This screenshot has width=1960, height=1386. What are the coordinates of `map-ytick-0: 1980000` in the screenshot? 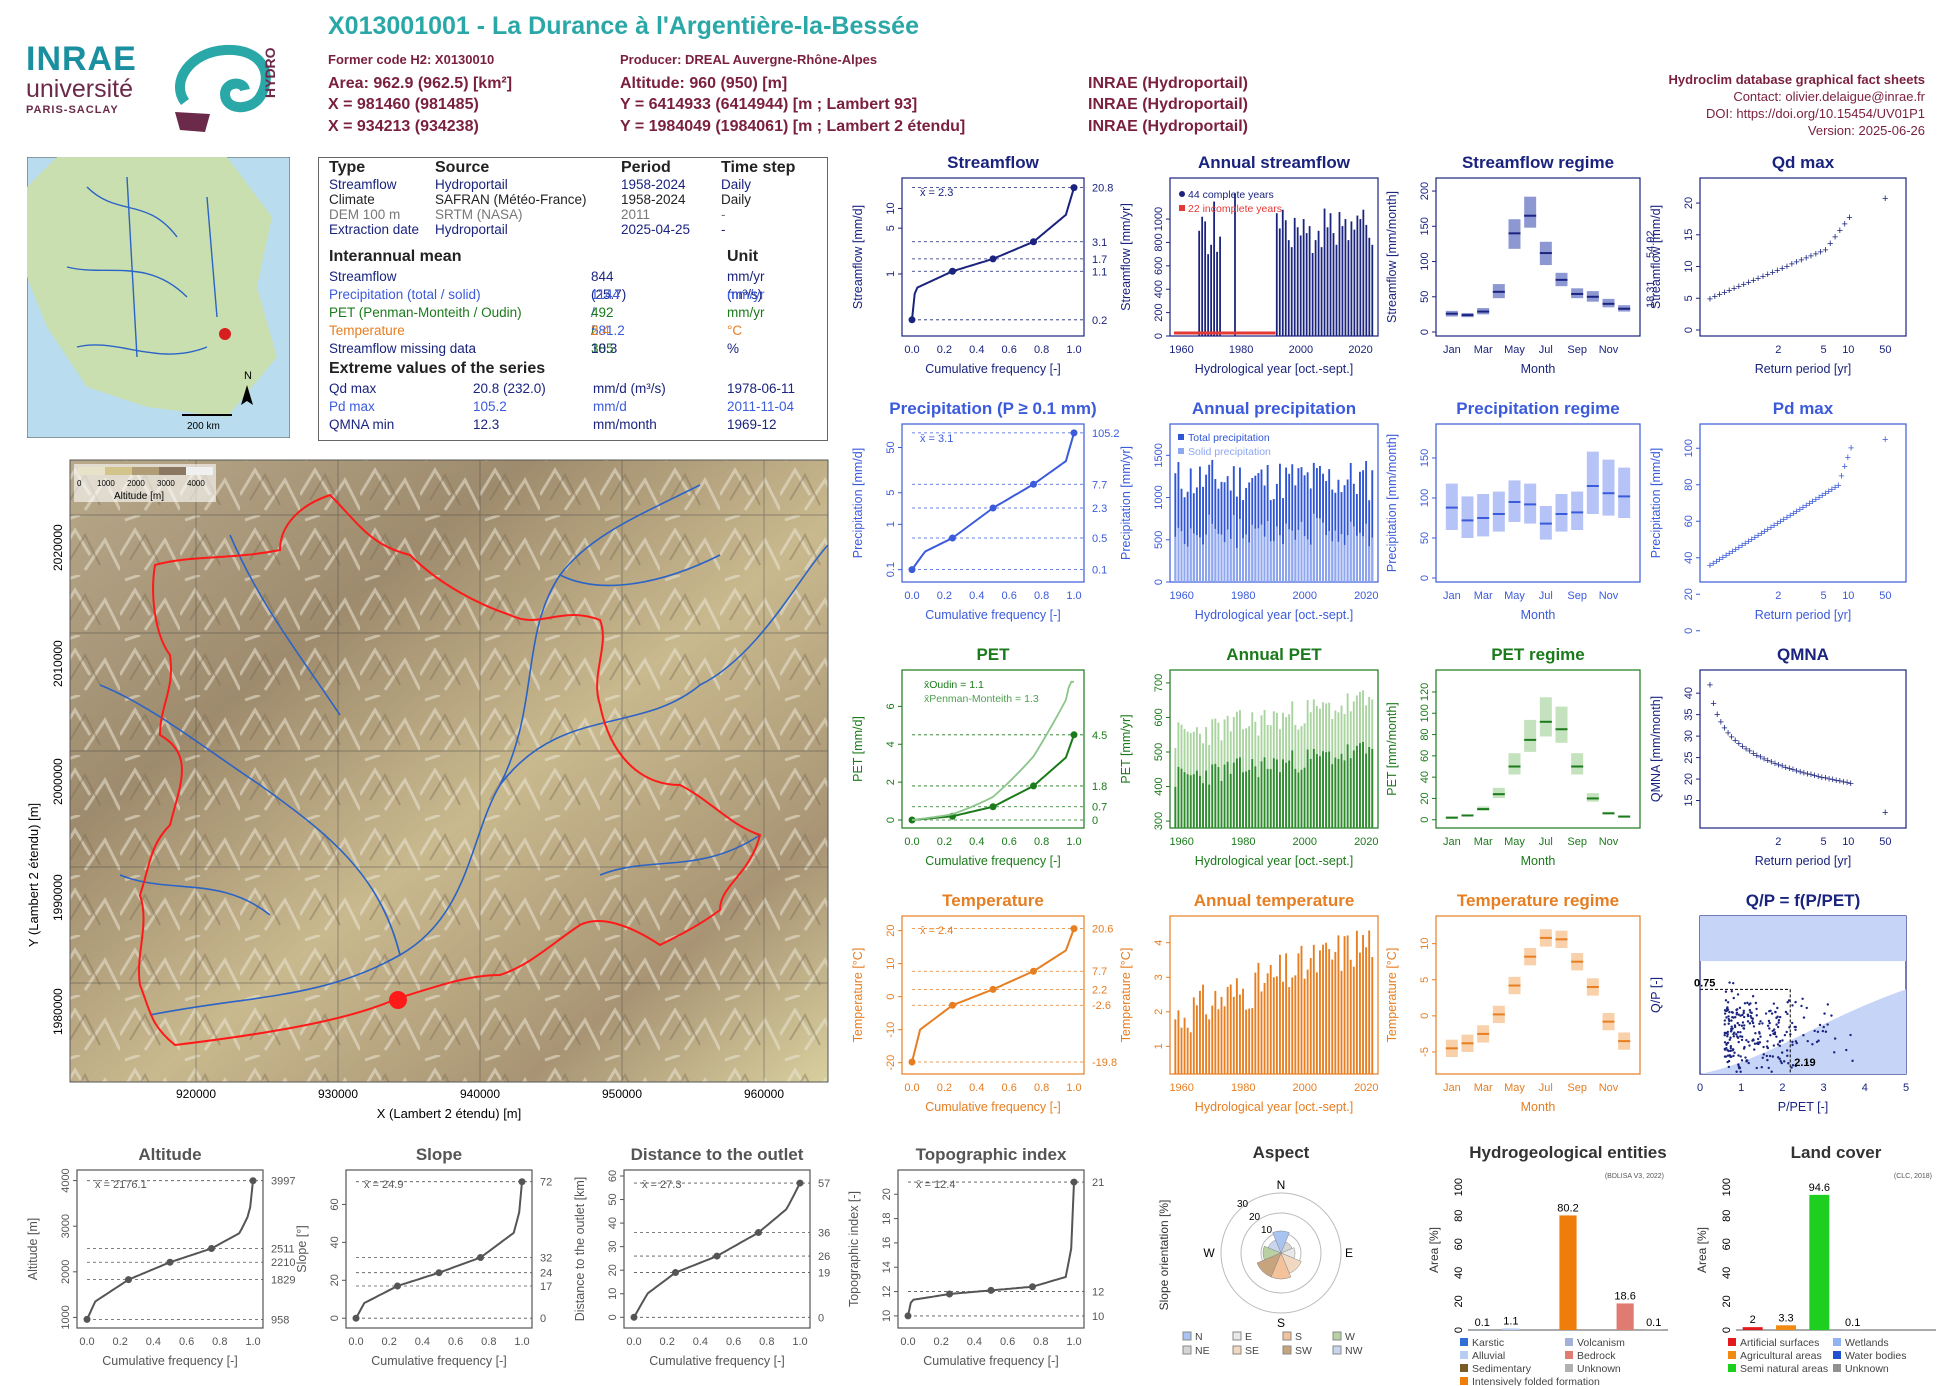 It's located at (58, 1011).